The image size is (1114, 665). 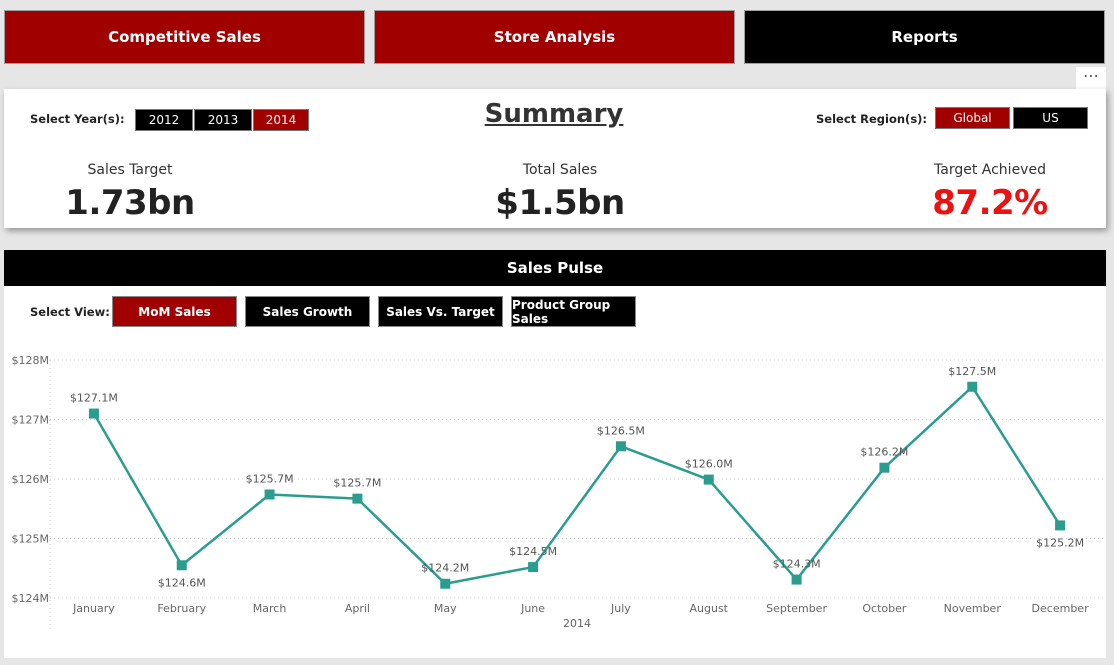 What do you see at coordinates (924, 37) in the screenshot?
I see `nav-reports-button: Reports` at bounding box center [924, 37].